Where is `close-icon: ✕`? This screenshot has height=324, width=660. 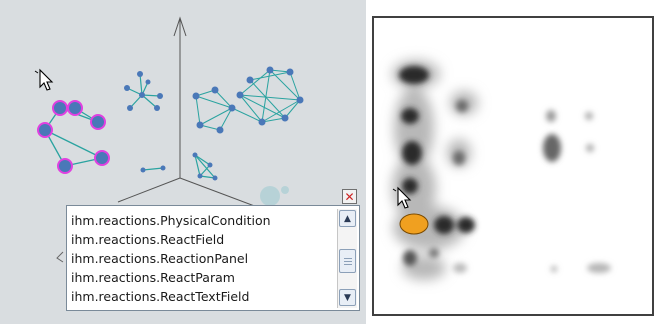 close-icon: ✕ is located at coordinates (349, 196).